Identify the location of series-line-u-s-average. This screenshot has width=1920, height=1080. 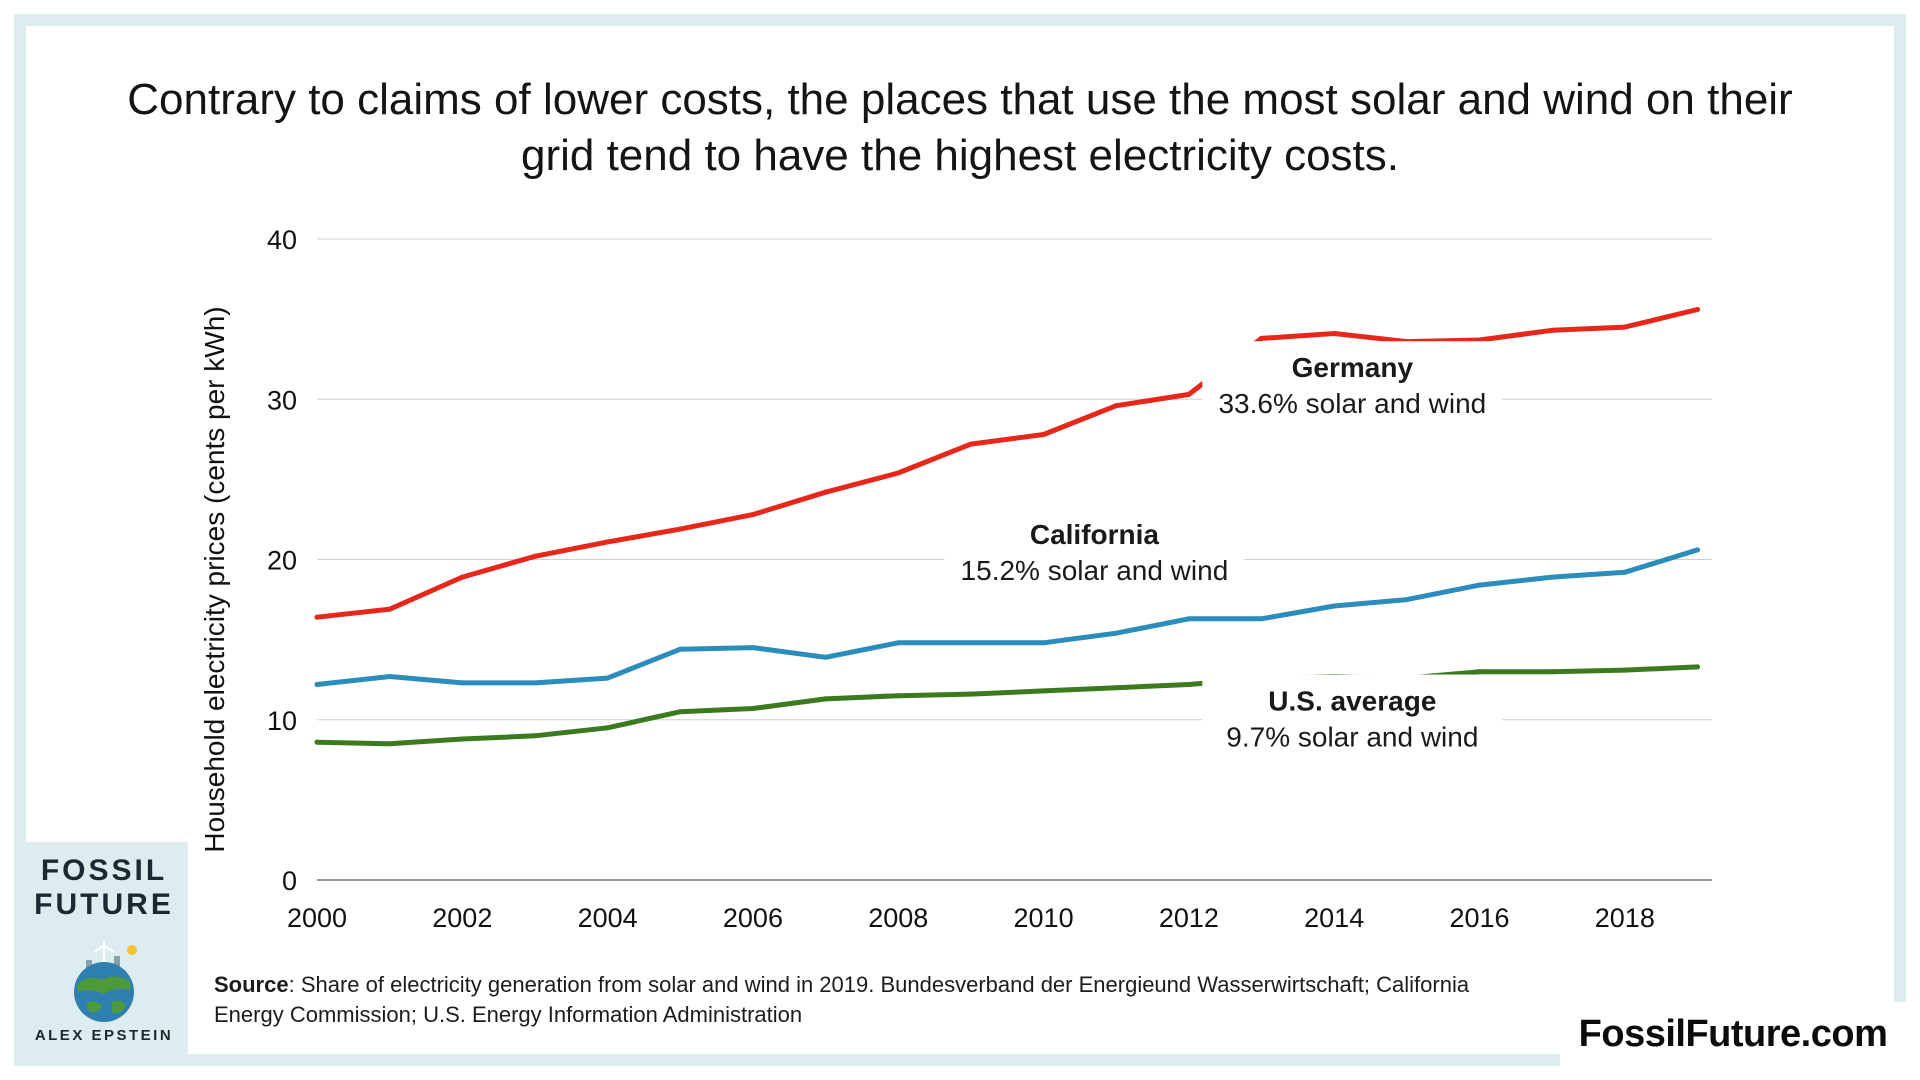
(1007, 705).